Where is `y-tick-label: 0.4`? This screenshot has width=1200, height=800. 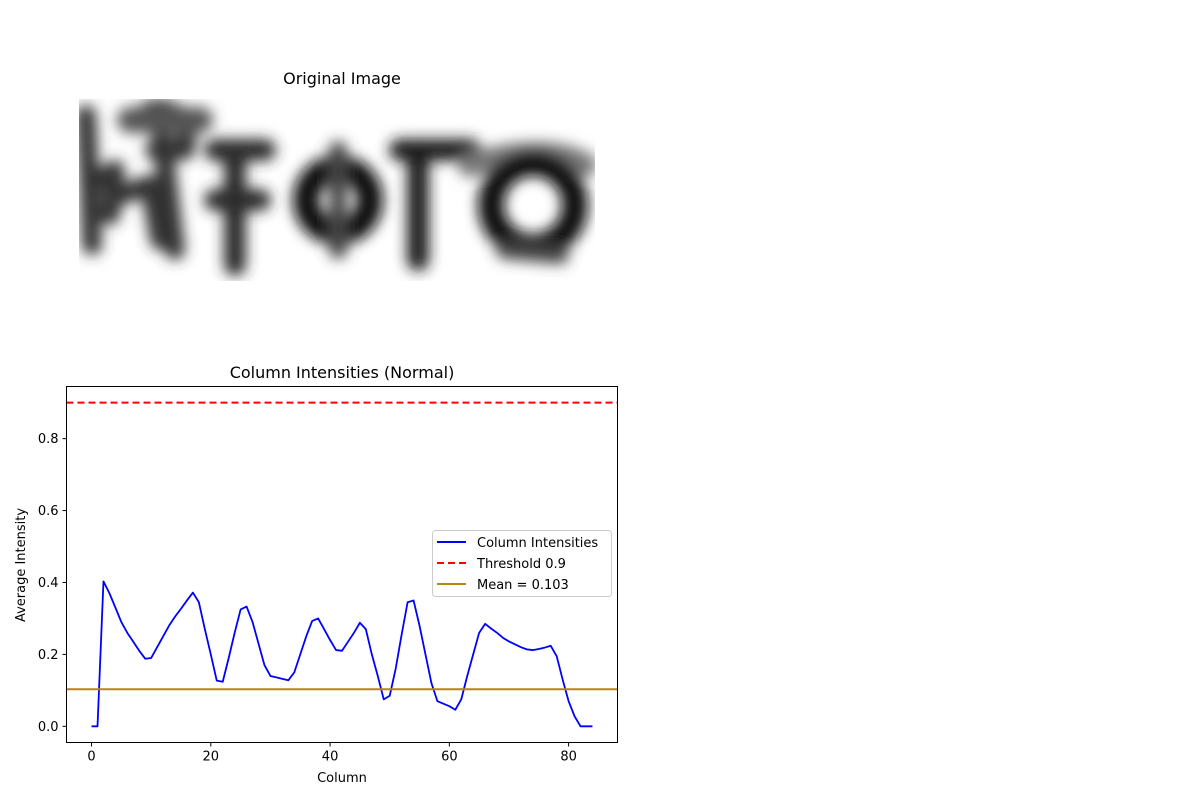 y-tick-label: 0.4 is located at coordinates (48, 583).